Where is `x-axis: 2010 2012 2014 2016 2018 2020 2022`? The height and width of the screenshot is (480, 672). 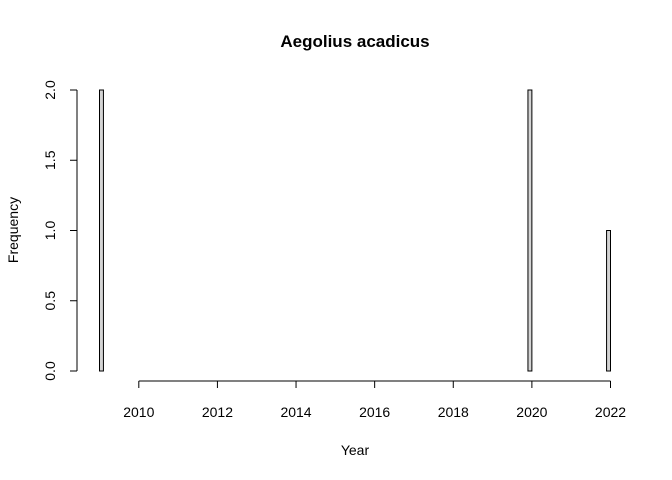 x-axis: 2010 2012 2014 2016 2018 2020 2022 is located at coordinates (374, 400).